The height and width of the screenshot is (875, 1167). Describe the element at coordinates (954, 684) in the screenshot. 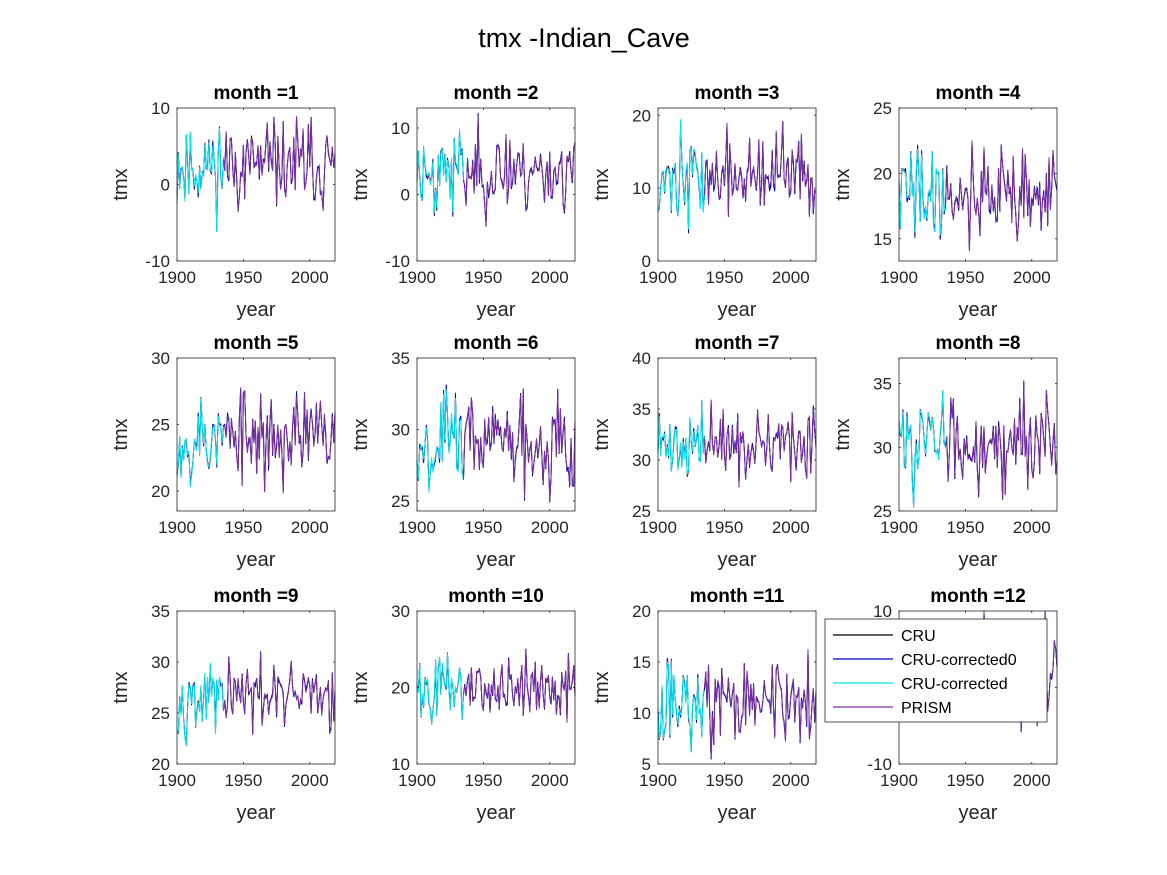

I see `legend-entry-label: CRU-corrected` at that location.